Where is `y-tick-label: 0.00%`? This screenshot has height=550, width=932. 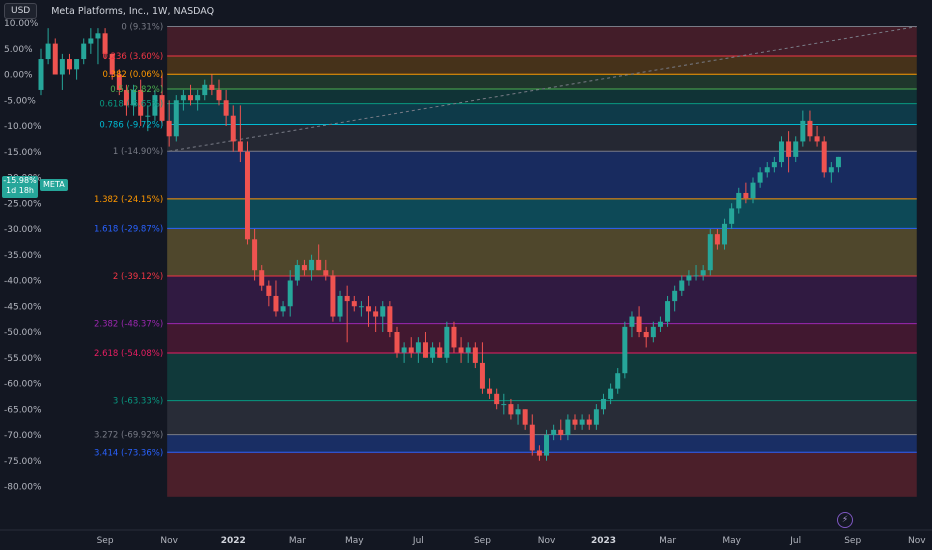 y-tick-label: 0.00% is located at coordinates (18, 76).